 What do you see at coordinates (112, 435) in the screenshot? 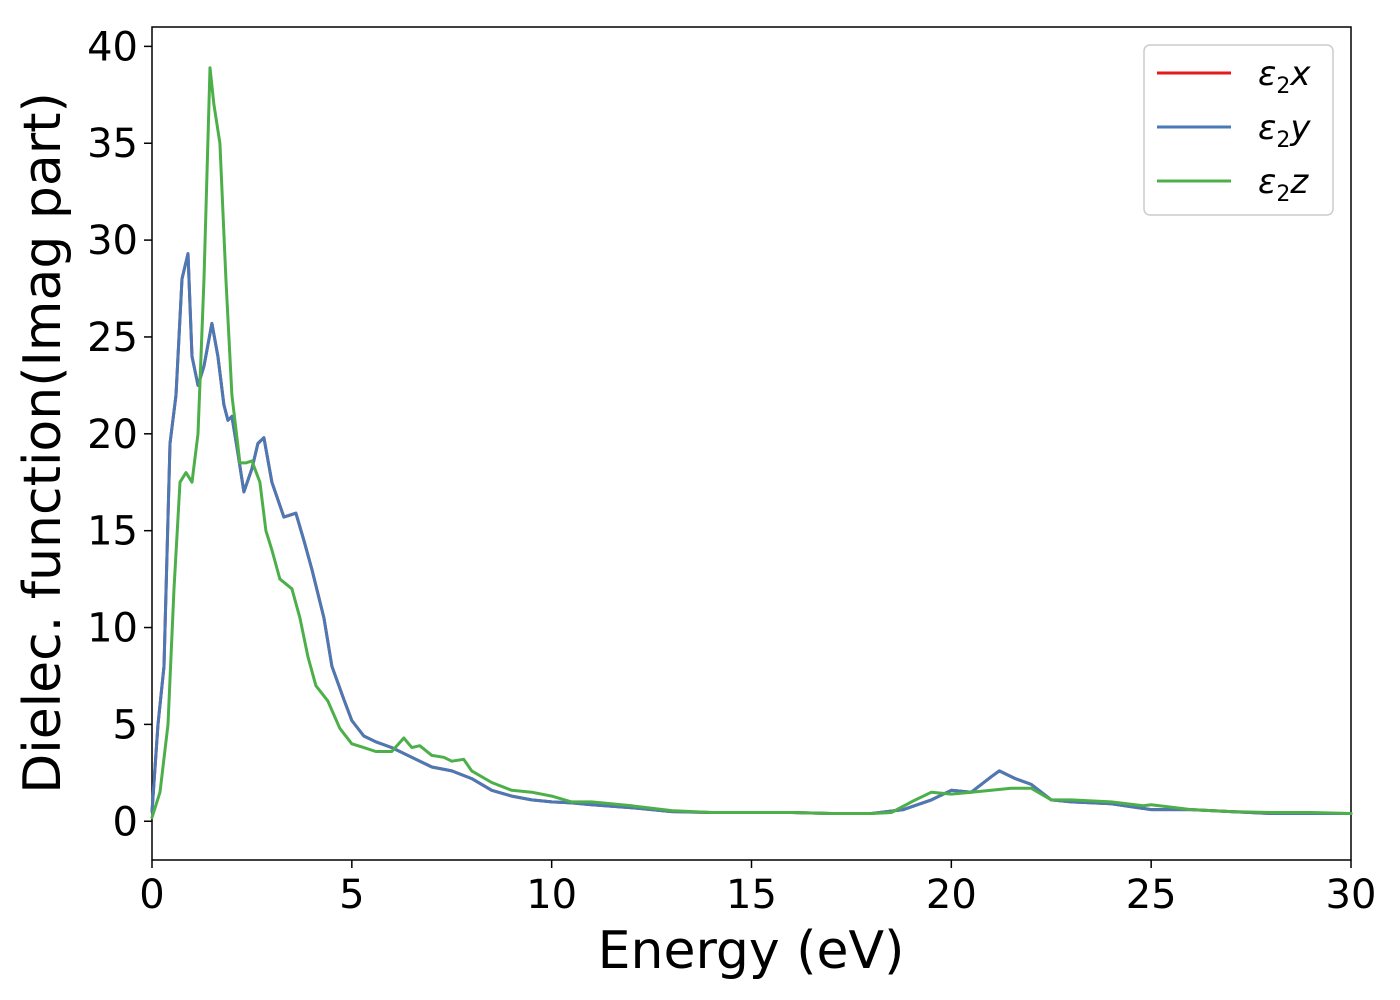
I see `y-tick-label: 20` at bounding box center [112, 435].